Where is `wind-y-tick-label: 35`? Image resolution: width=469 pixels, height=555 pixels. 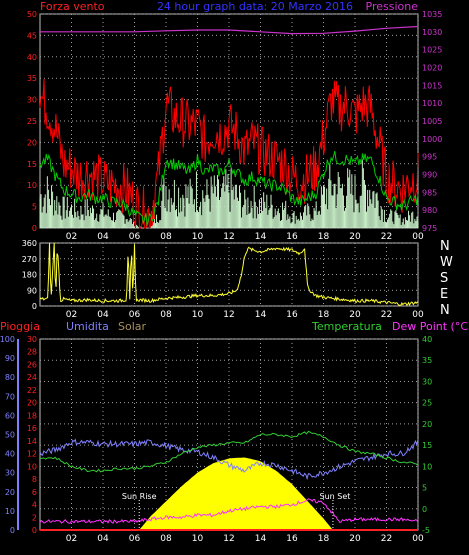 wind-y-tick-label: 35 is located at coordinates (32, 78).